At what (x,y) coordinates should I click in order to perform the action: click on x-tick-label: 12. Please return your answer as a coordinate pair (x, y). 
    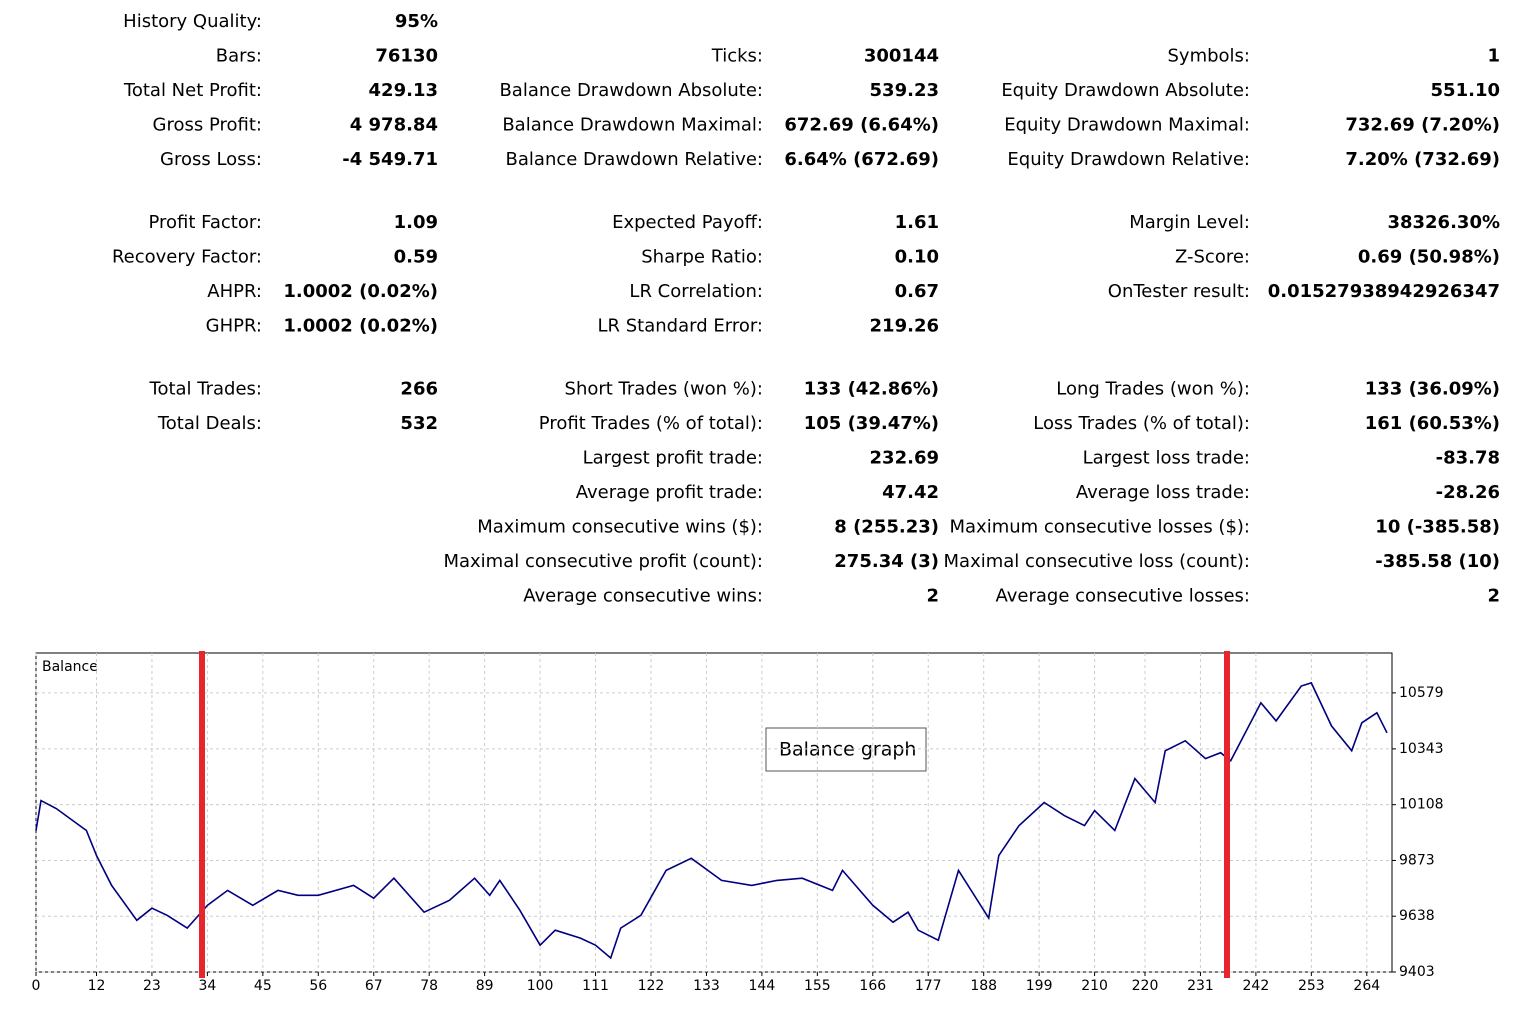
    Looking at the image, I should click on (97, 986).